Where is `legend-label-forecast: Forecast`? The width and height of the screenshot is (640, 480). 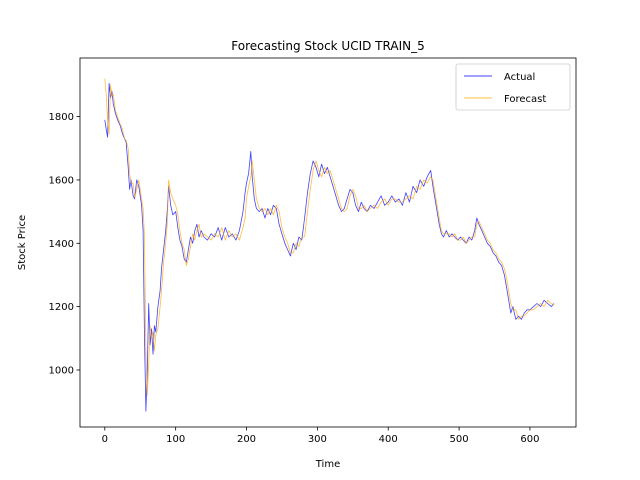 legend-label-forecast: Forecast is located at coordinates (525, 99).